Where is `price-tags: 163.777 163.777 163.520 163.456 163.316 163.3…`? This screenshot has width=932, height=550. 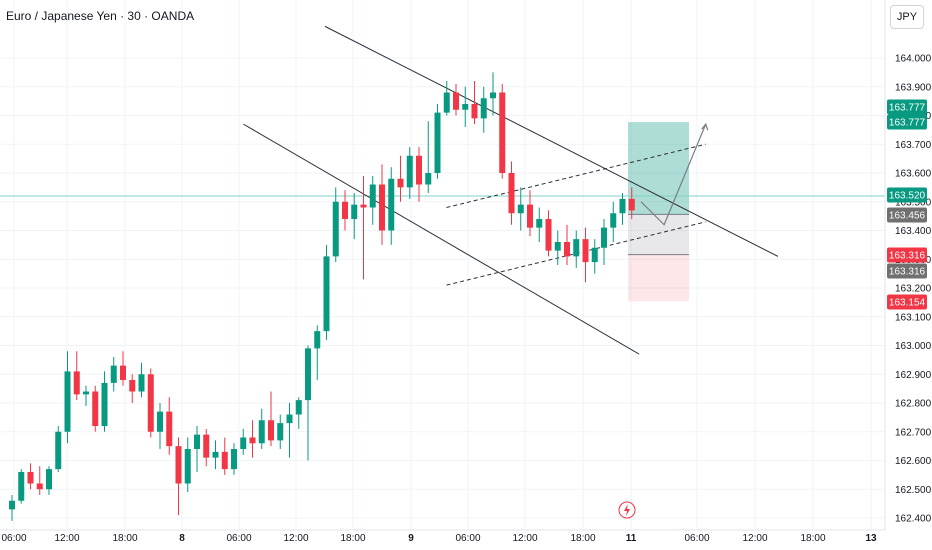 price-tags: 163.777 163.777 163.520 163.456 163.316 163.3… is located at coordinates (907, 204).